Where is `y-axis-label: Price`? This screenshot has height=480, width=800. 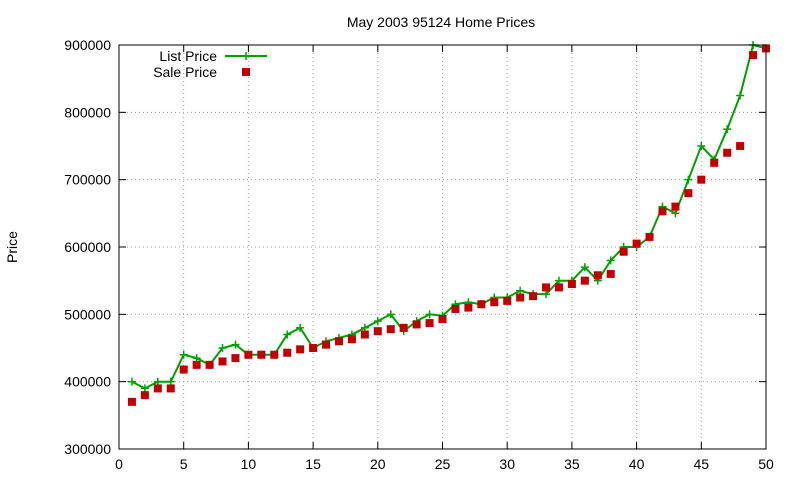
y-axis-label: Price is located at coordinates (12, 247).